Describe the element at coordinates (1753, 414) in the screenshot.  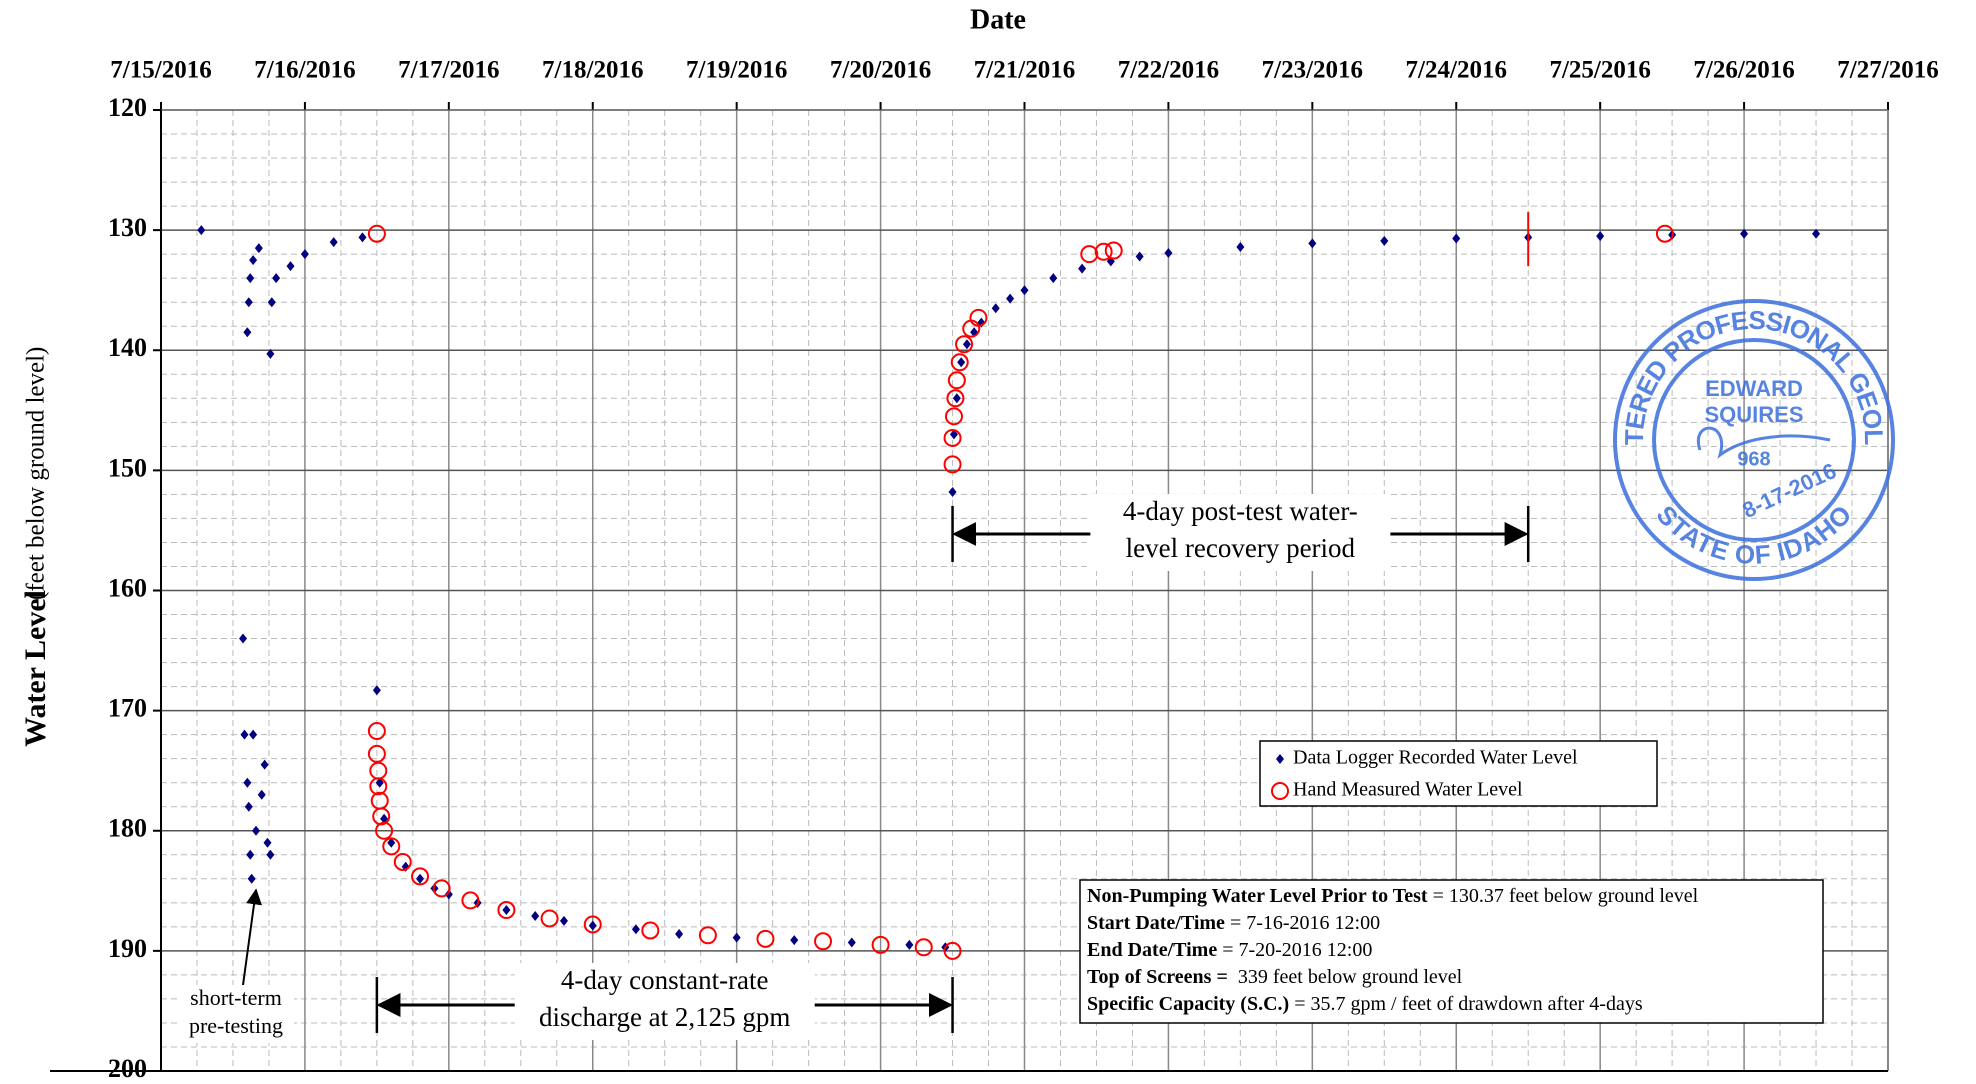
I see `stamp-name: SQUIRES` at that location.